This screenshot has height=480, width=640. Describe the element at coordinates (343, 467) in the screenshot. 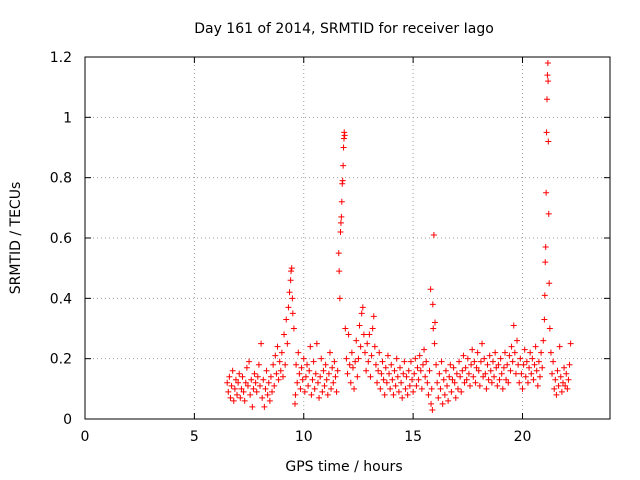

I see `x-axis-label: GPS time / hours` at that location.